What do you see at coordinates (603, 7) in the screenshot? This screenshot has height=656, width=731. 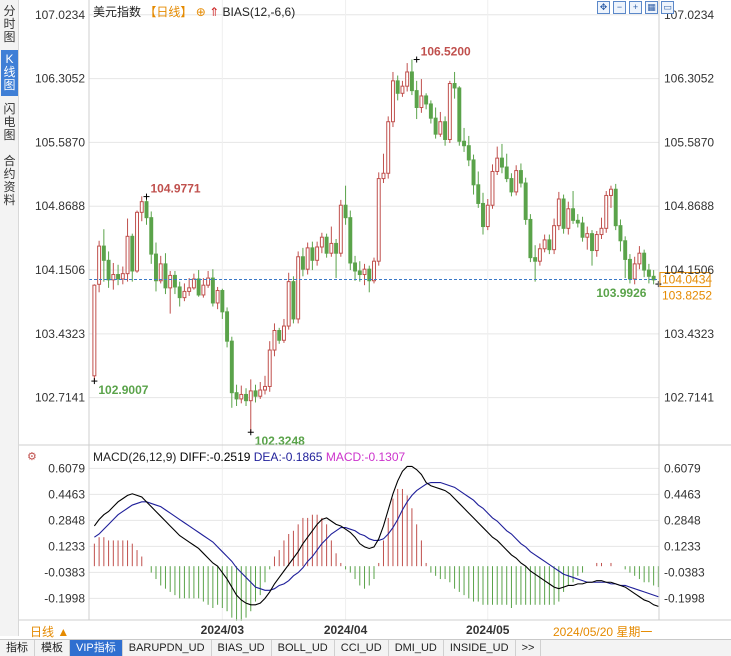 I see `expand-icon: ✥` at bounding box center [603, 7].